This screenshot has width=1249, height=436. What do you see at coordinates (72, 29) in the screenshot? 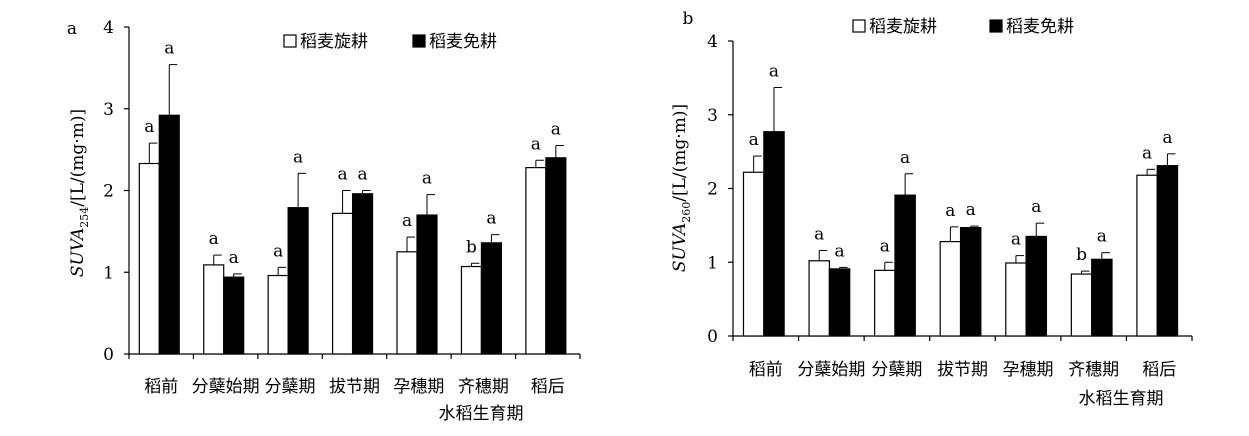
I see `panel-label: a` at bounding box center [72, 29].